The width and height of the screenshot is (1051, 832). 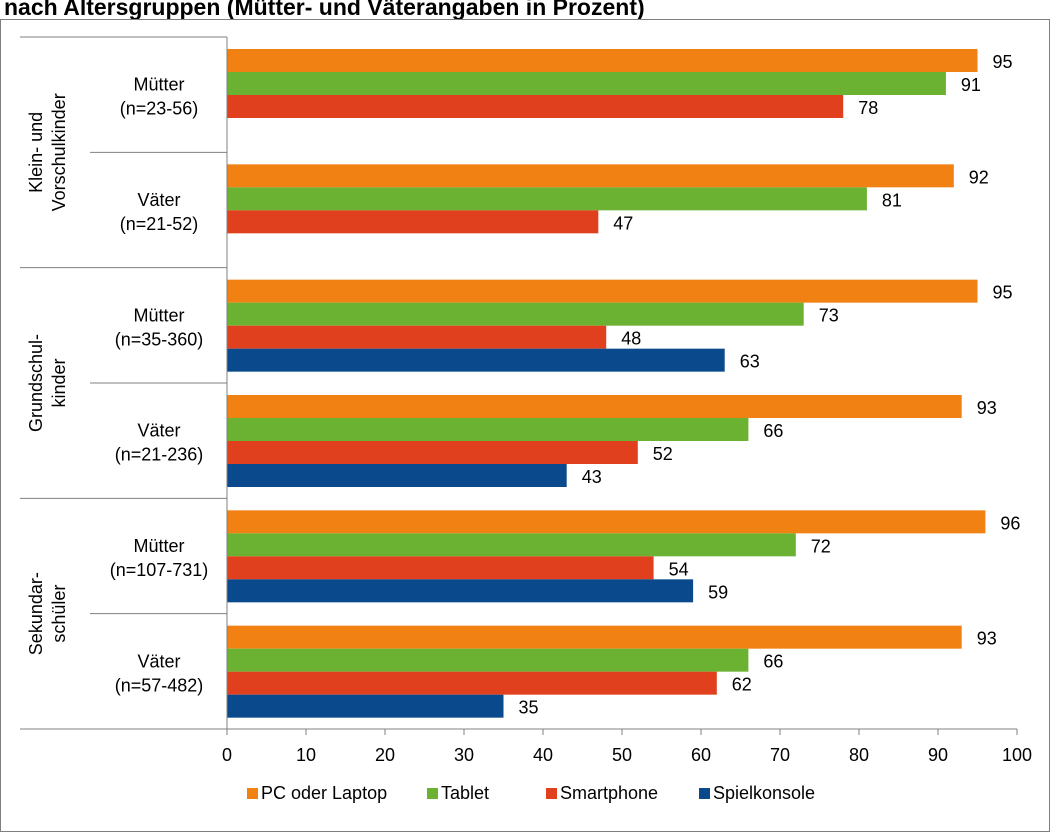 I want to click on x-tick-label: 0, so click(x=227, y=755).